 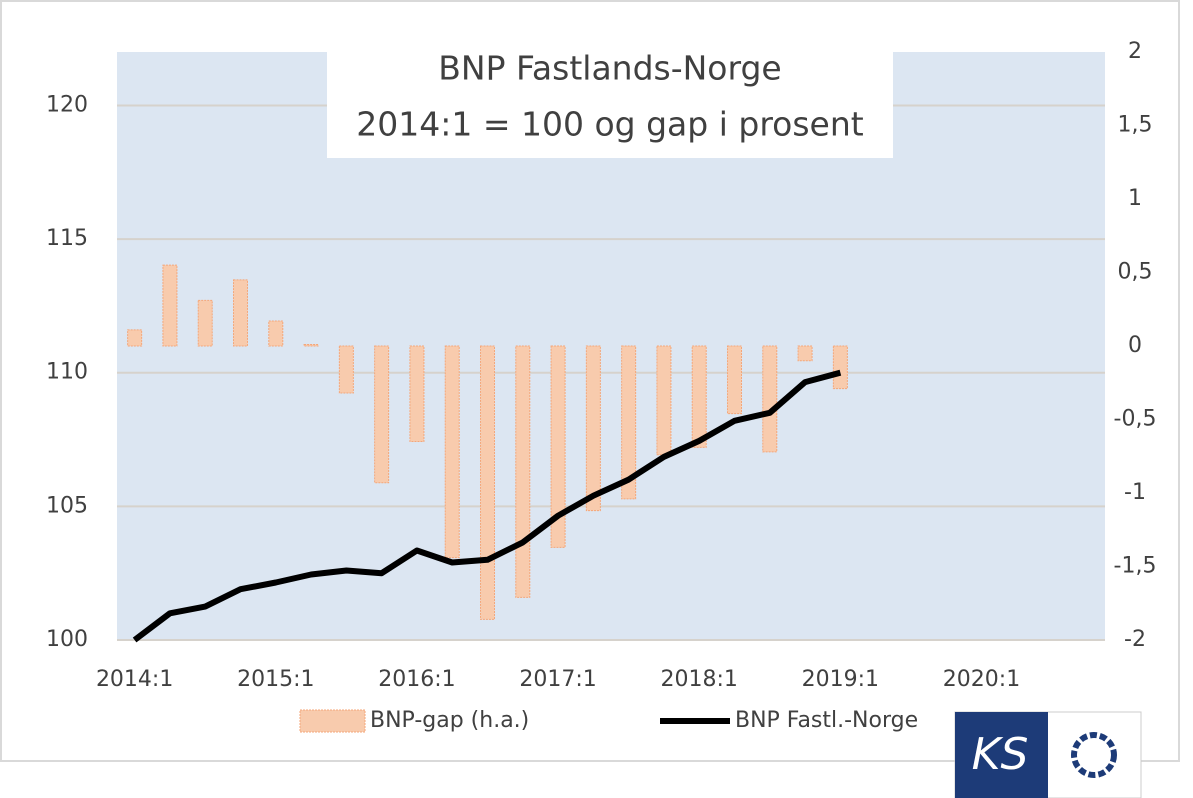 I want to click on legend-swatch, so click(x=332, y=721).